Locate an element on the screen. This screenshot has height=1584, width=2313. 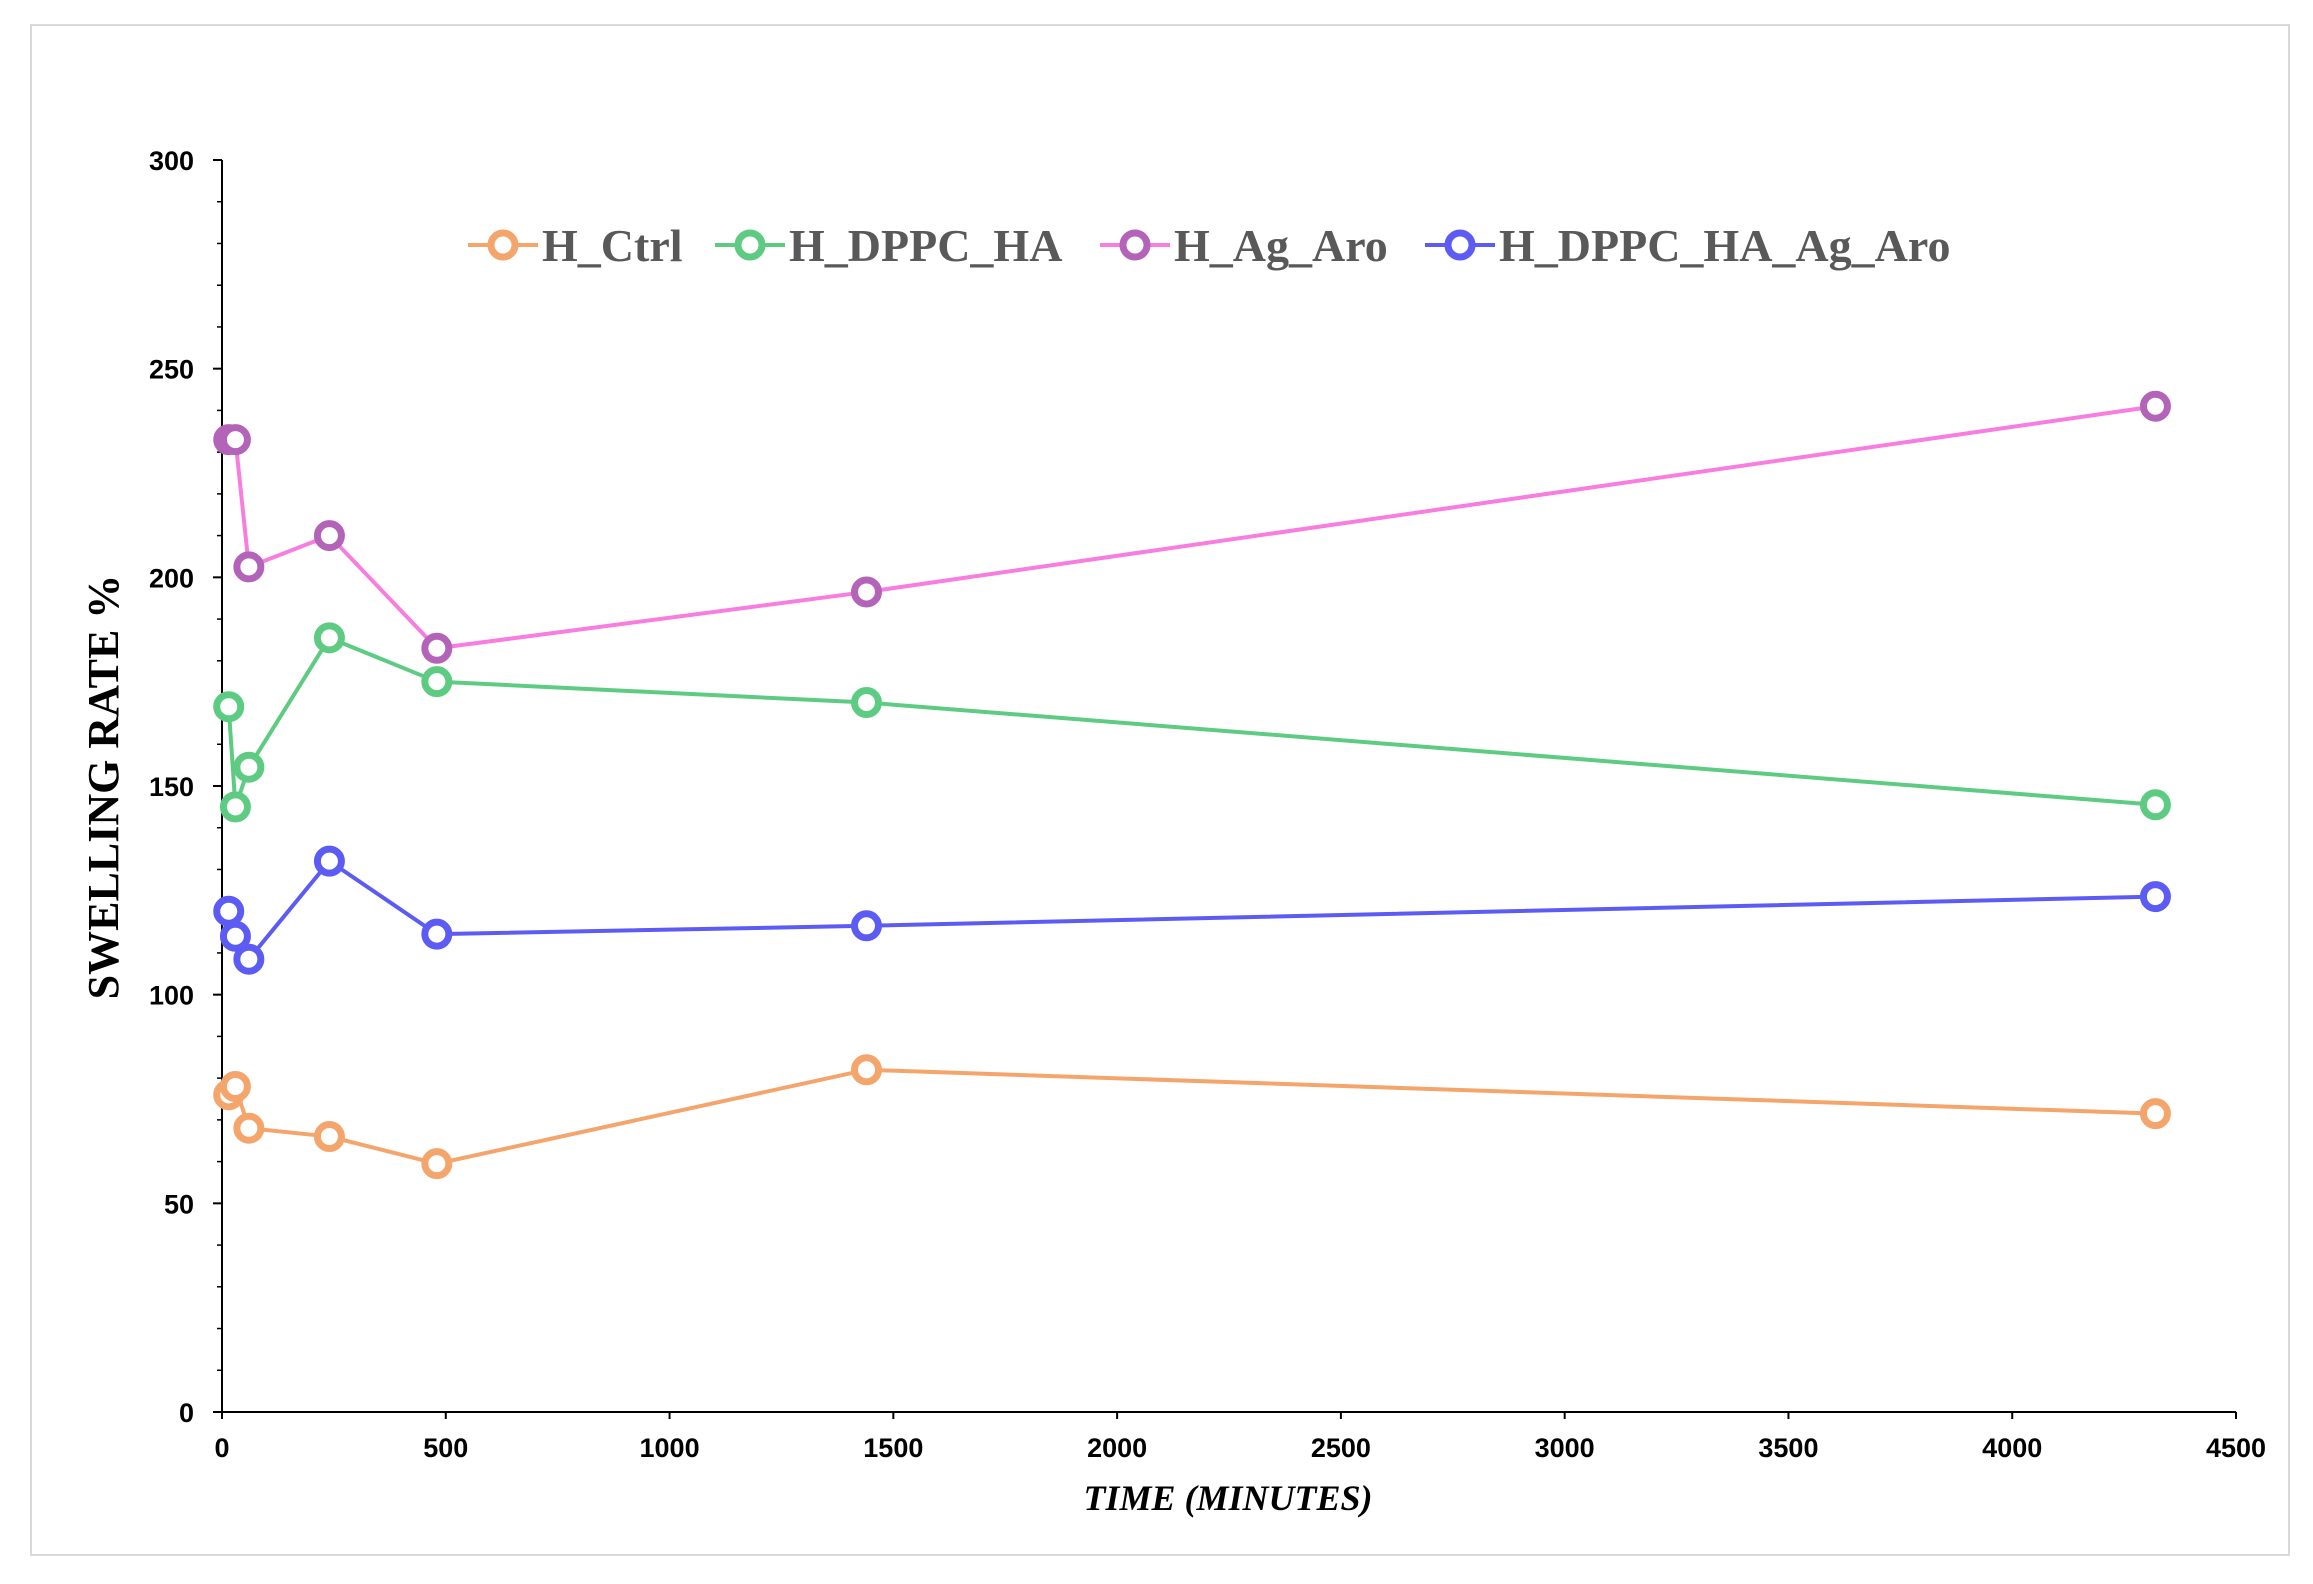
legend-item-H_Ctrl: H_Ctrl is located at coordinates (575, 245).